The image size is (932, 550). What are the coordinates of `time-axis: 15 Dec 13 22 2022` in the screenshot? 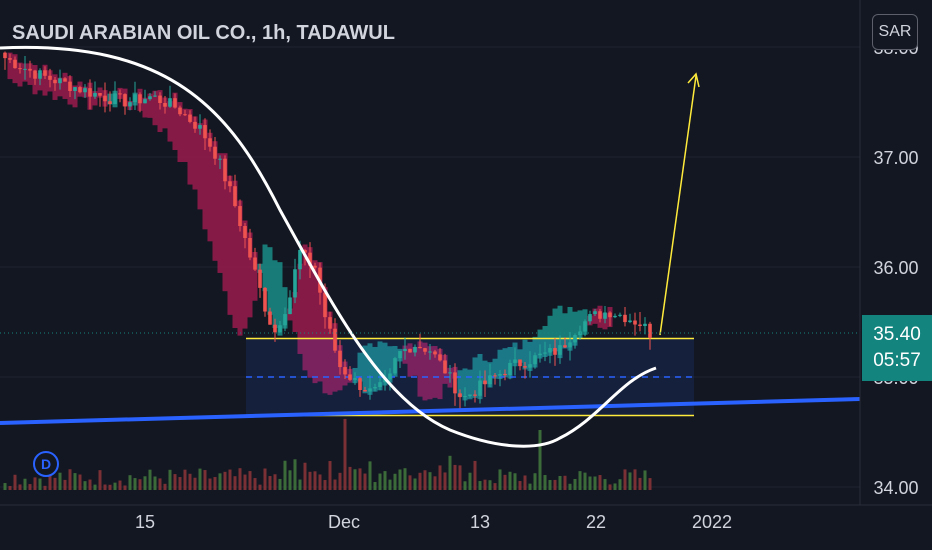 It's located at (433, 522).